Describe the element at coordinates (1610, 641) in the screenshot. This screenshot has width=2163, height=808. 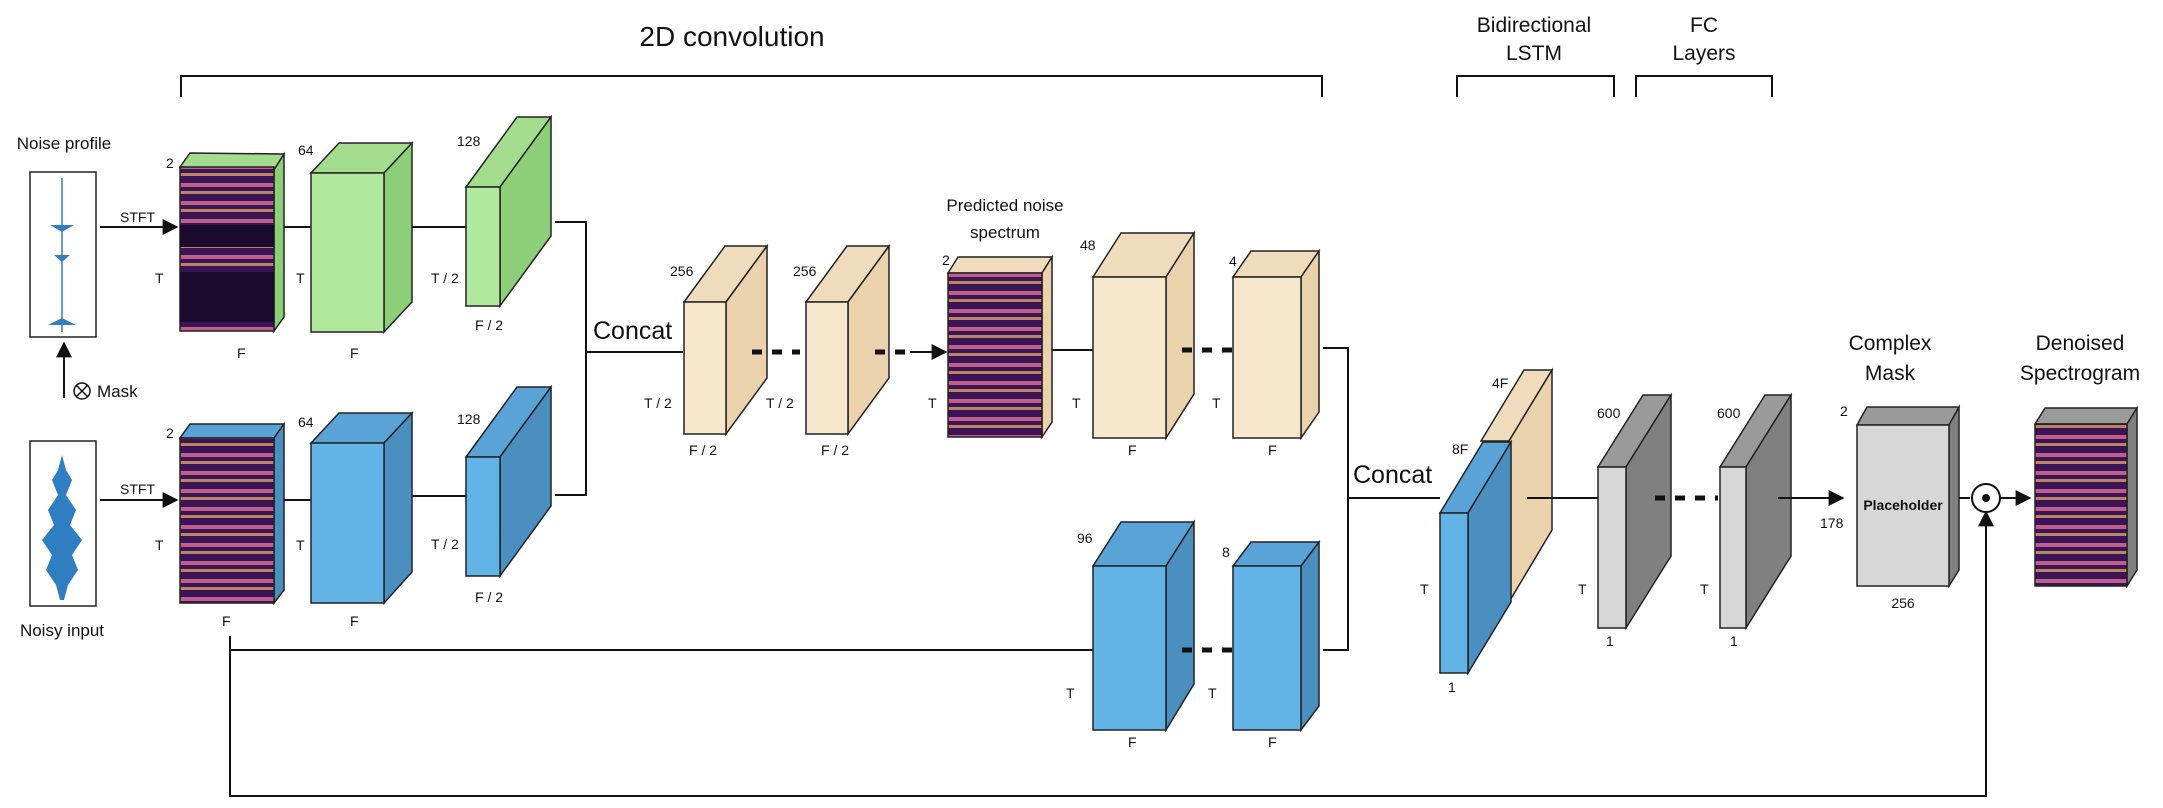
I see `dim-fc1-1: 1` at that location.